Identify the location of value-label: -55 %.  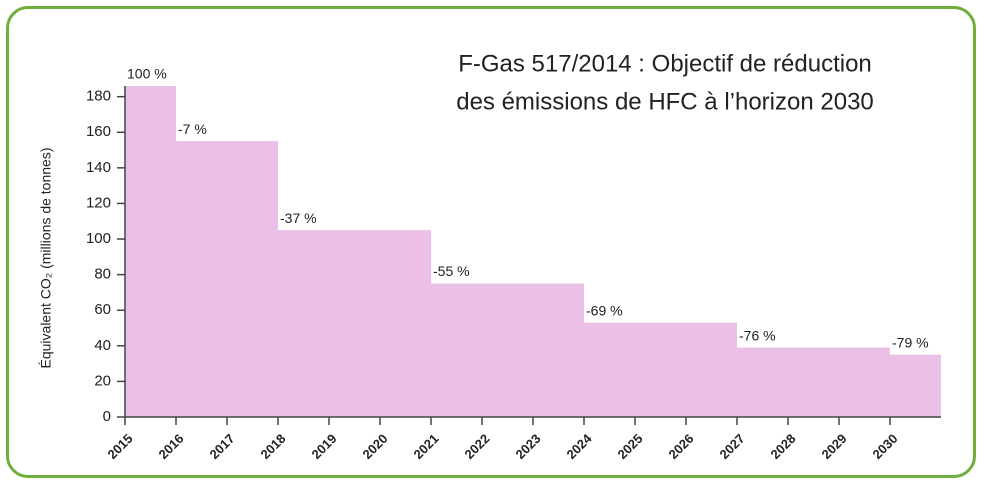
(451, 271).